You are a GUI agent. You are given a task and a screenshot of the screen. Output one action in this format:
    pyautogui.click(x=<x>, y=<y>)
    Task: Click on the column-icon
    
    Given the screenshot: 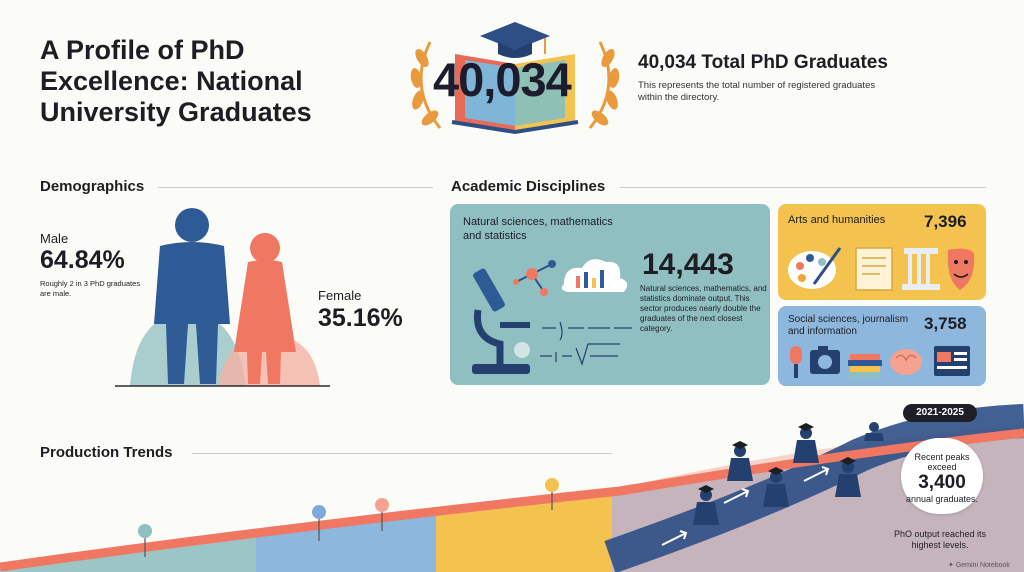 What is the action you would take?
    pyautogui.click(x=921, y=269)
    